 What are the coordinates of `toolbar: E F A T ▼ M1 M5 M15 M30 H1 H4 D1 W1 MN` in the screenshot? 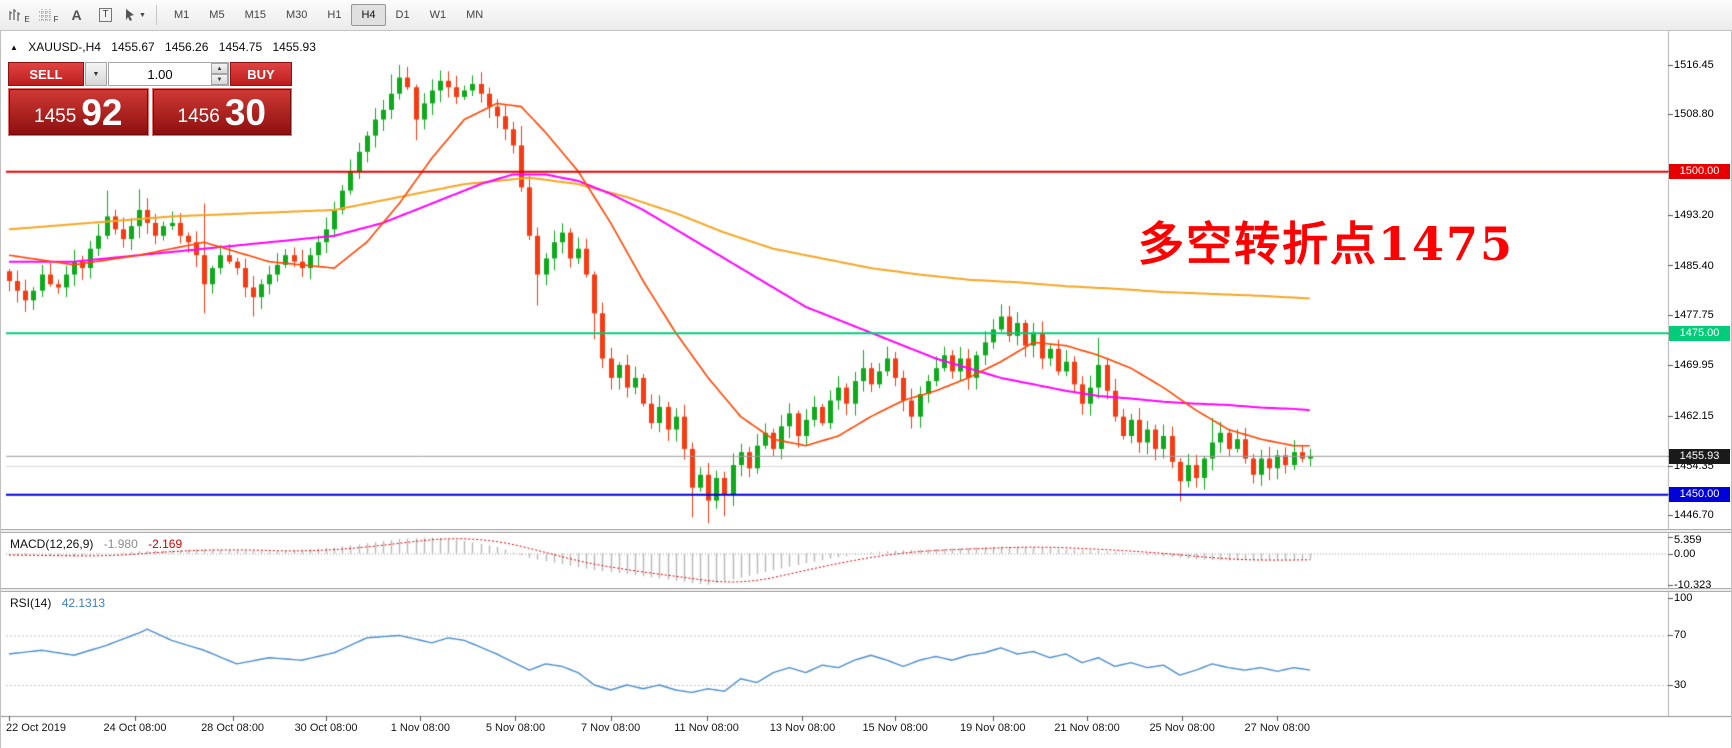 It's located at (866, 15).